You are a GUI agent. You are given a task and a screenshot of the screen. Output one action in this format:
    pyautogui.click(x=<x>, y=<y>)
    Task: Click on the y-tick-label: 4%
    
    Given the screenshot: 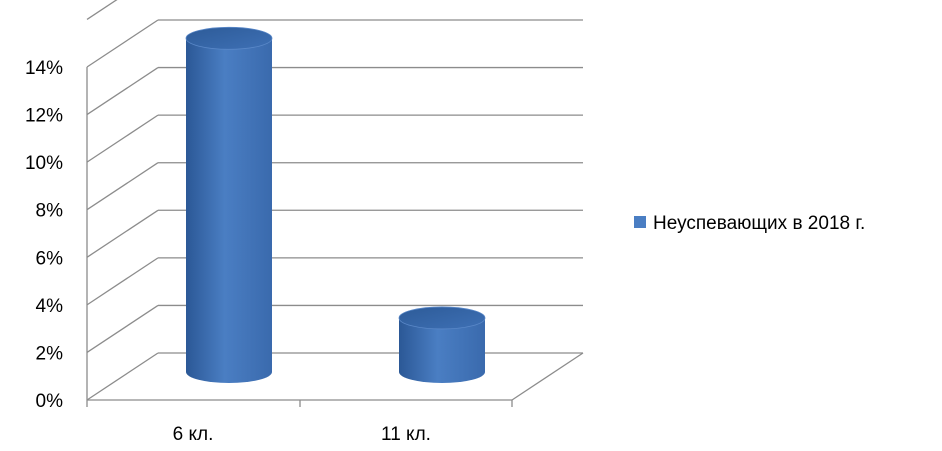 What is the action you would take?
    pyautogui.click(x=50, y=306)
    